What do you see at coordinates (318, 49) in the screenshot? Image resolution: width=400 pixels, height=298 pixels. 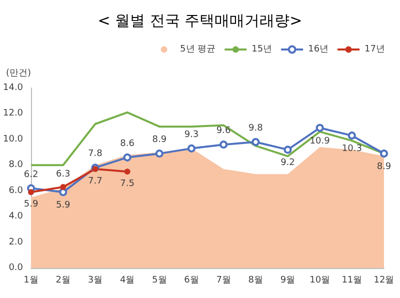 I see `legend-label: 16년` at bounding box center [318, 49].